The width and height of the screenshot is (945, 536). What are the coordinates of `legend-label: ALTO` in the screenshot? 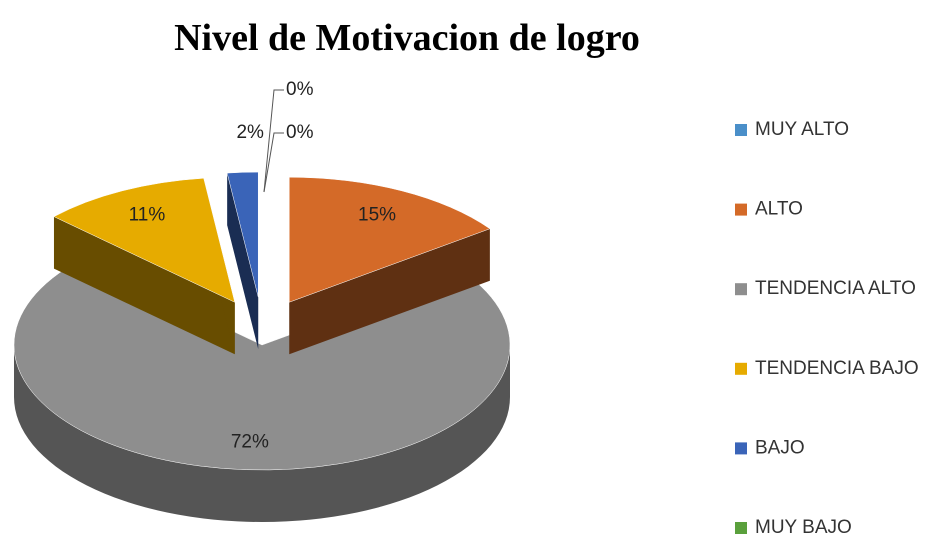 It's located at (779, 209).